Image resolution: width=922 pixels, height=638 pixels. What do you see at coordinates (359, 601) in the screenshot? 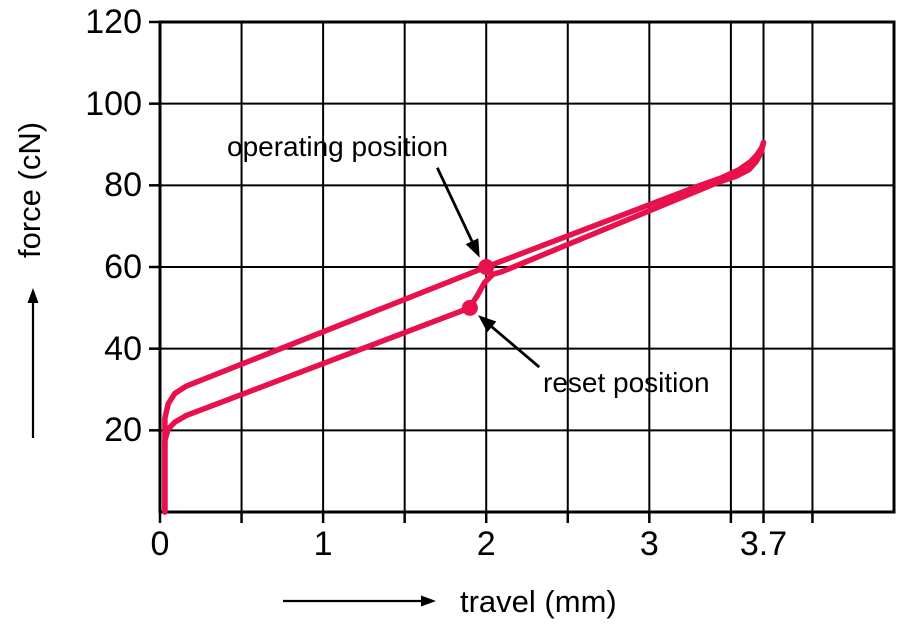
I see `travel-axis-arrow` at bounding box center [359, 601].